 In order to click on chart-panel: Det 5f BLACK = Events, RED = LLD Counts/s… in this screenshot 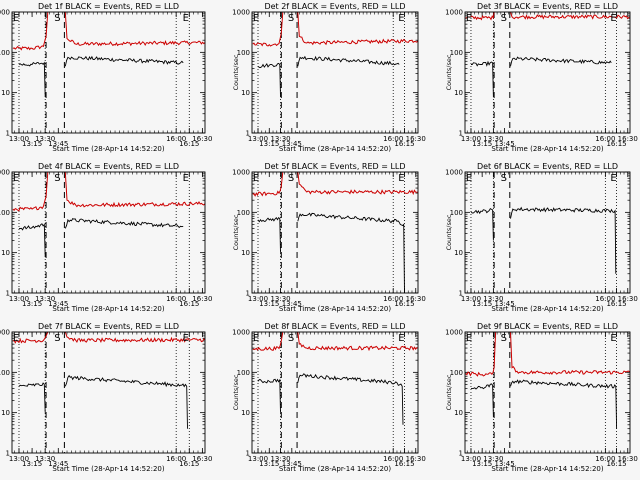, I will do `click(329, 237)`.